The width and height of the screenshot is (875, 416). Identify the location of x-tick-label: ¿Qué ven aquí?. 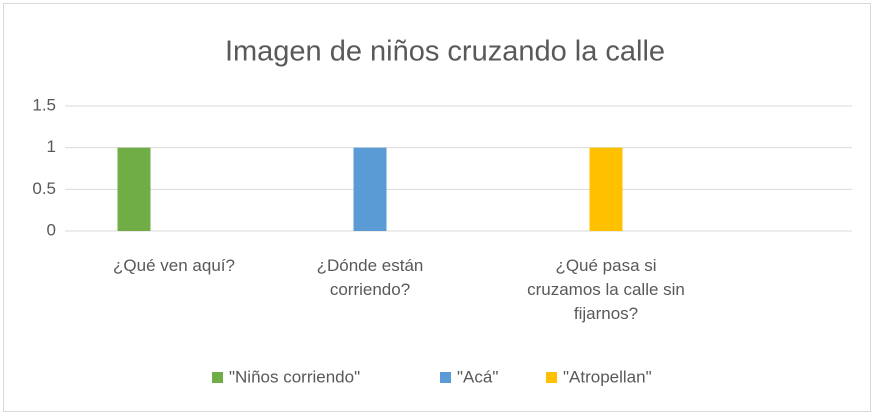
(174, 265).